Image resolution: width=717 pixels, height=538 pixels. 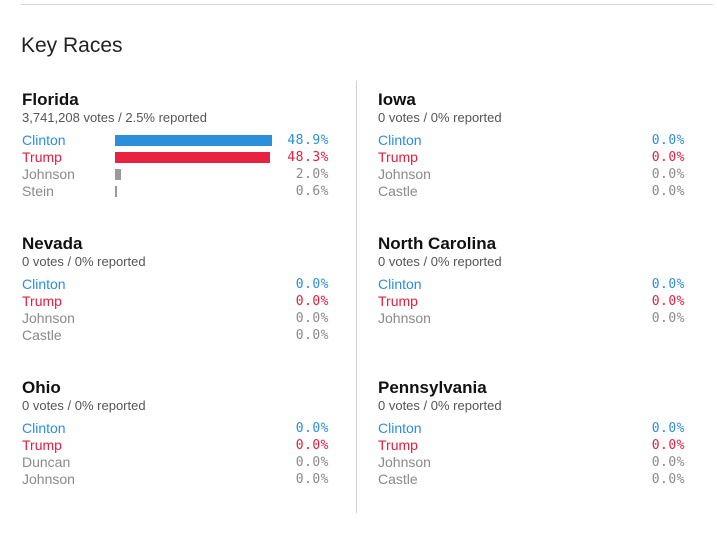 What do you see at coordinates (432, 387) in the screenshot?
I see `race-state-name: Pennsylvania` at bounding box center [432, 387].